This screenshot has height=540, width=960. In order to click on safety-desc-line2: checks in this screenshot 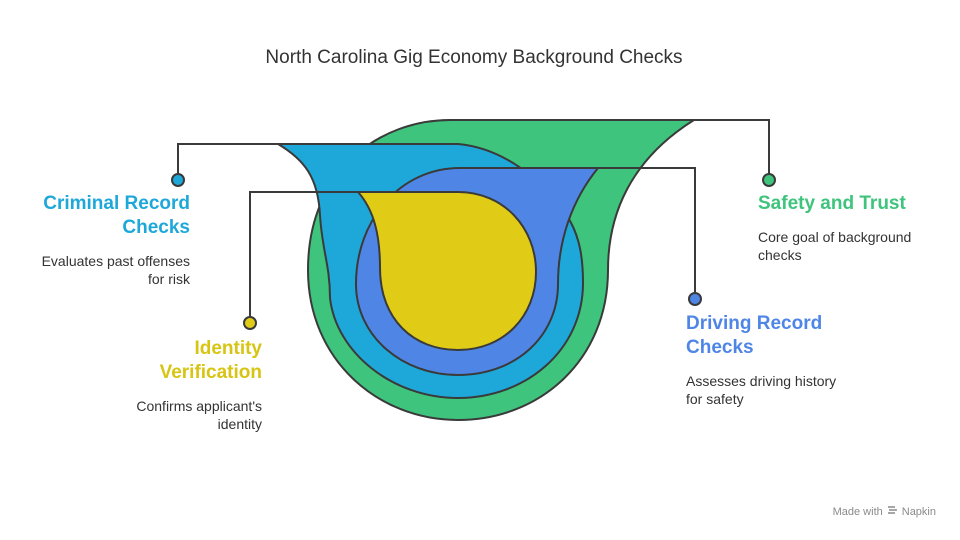, I will do `click(780, 255)`.